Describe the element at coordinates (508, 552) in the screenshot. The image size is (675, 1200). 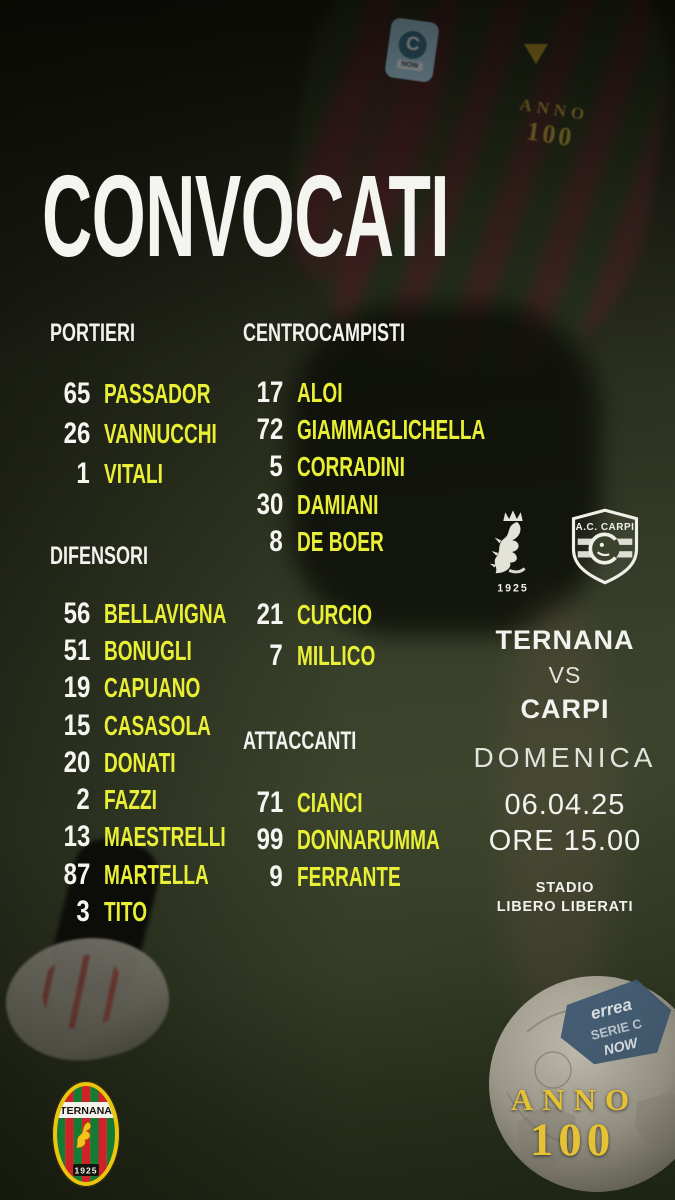
I see `ternana-crest-icon: 1925` at that location.